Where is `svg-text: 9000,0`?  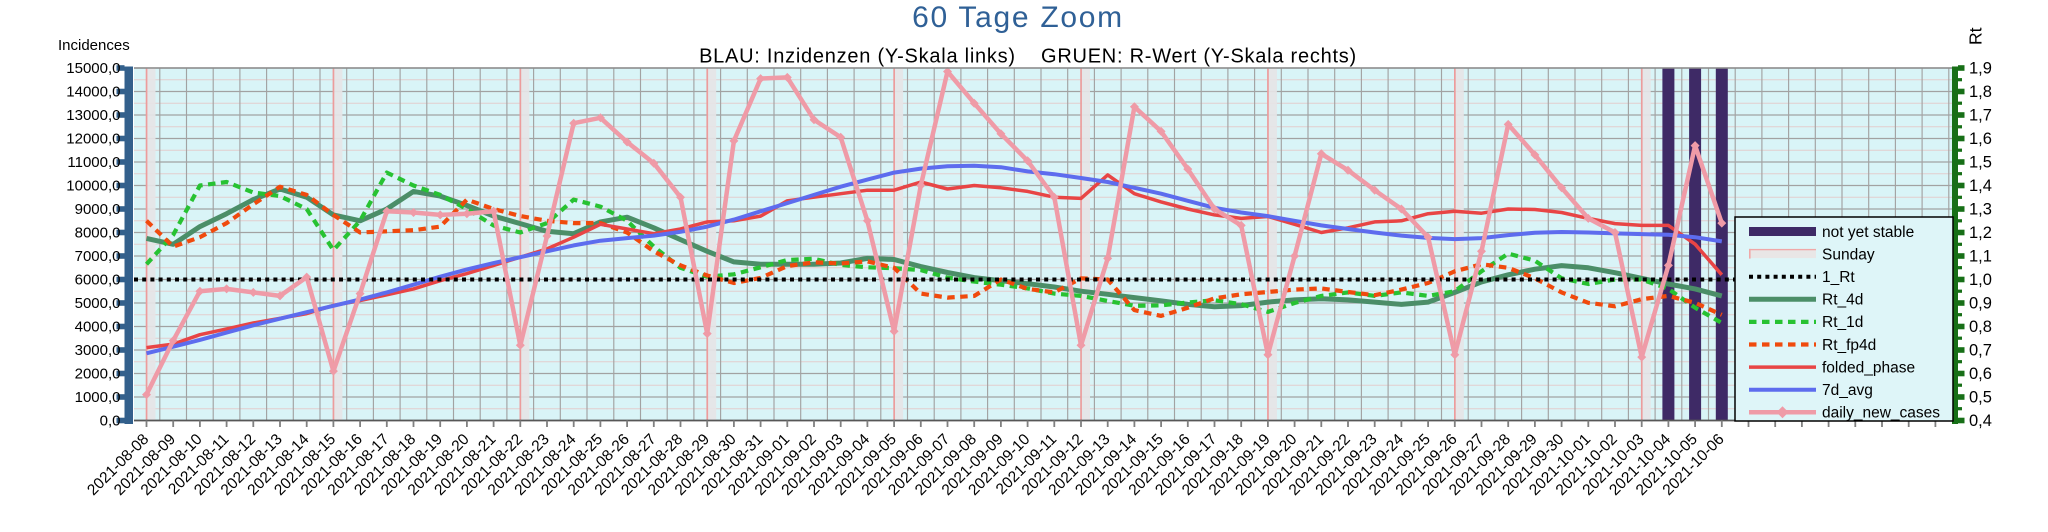
svg-text: 9000,0 is located at coordinates (98, 209).